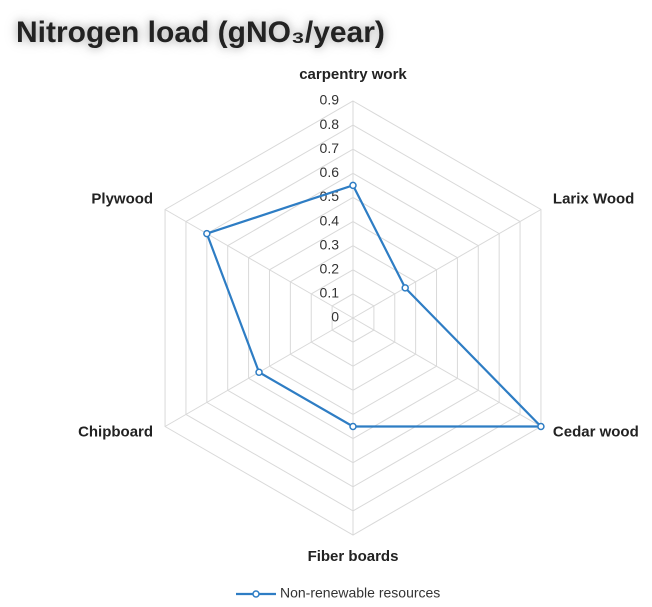  Describe the element at coordinates (330, 100) in the screenshot. I see `y-tick-label: 0.9` at that location.